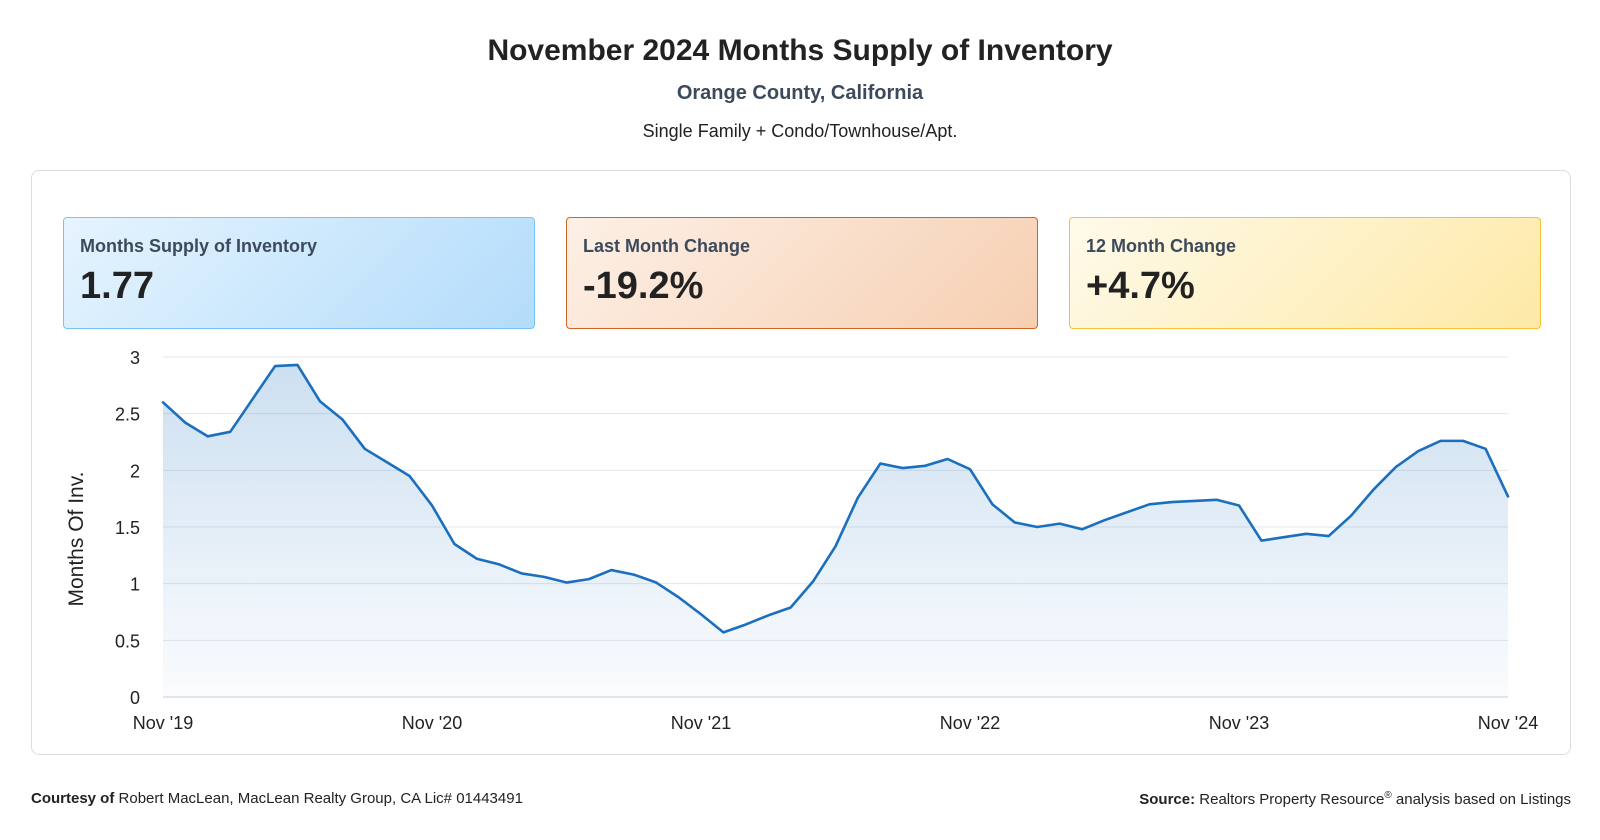 The width and height of the screenshot is (1600, 840). Describe the element at coordinates (135, 698) in the screenshot. I see `y-tick-label: 0` at that location.